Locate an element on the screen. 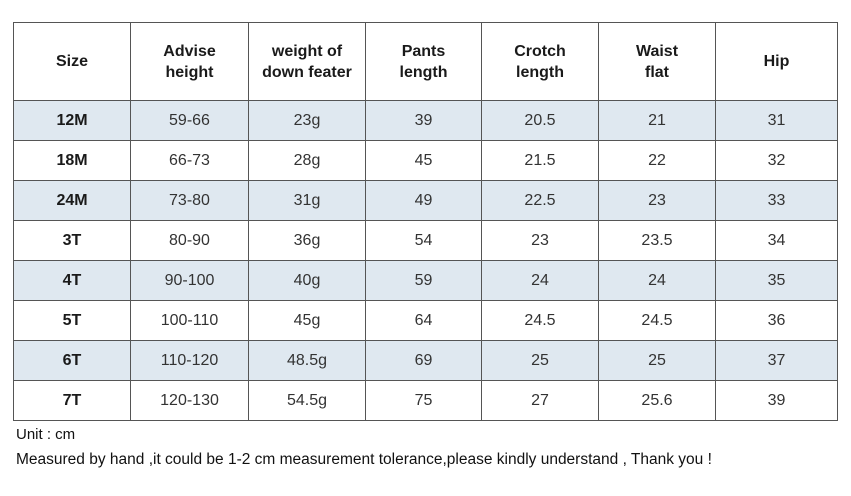 This screenshot has width=851, height=496. weight-cell: 45g is located at coordinates (307, 320).